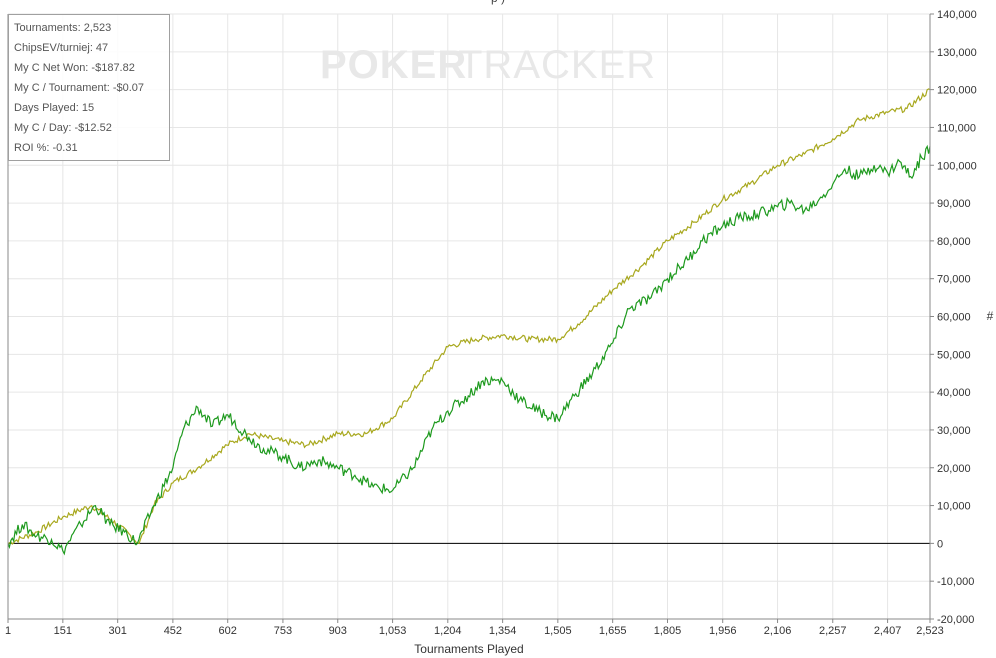  I want to click on stat-per-tournament: My C / Tournament: -$0.07, so click(79, 88).